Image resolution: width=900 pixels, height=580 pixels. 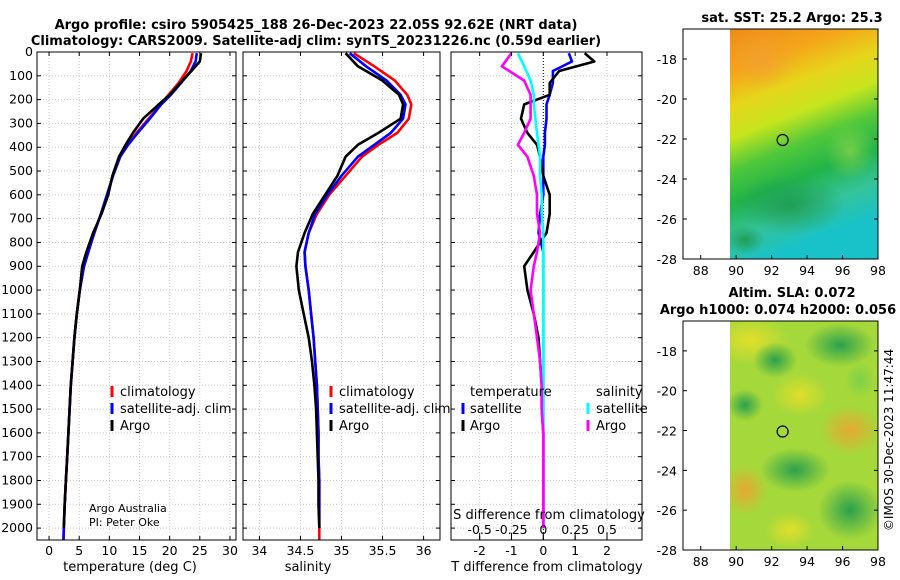 I want to click on s-difference-xlabel: S difference from climatology, so click(x=549, y=515).